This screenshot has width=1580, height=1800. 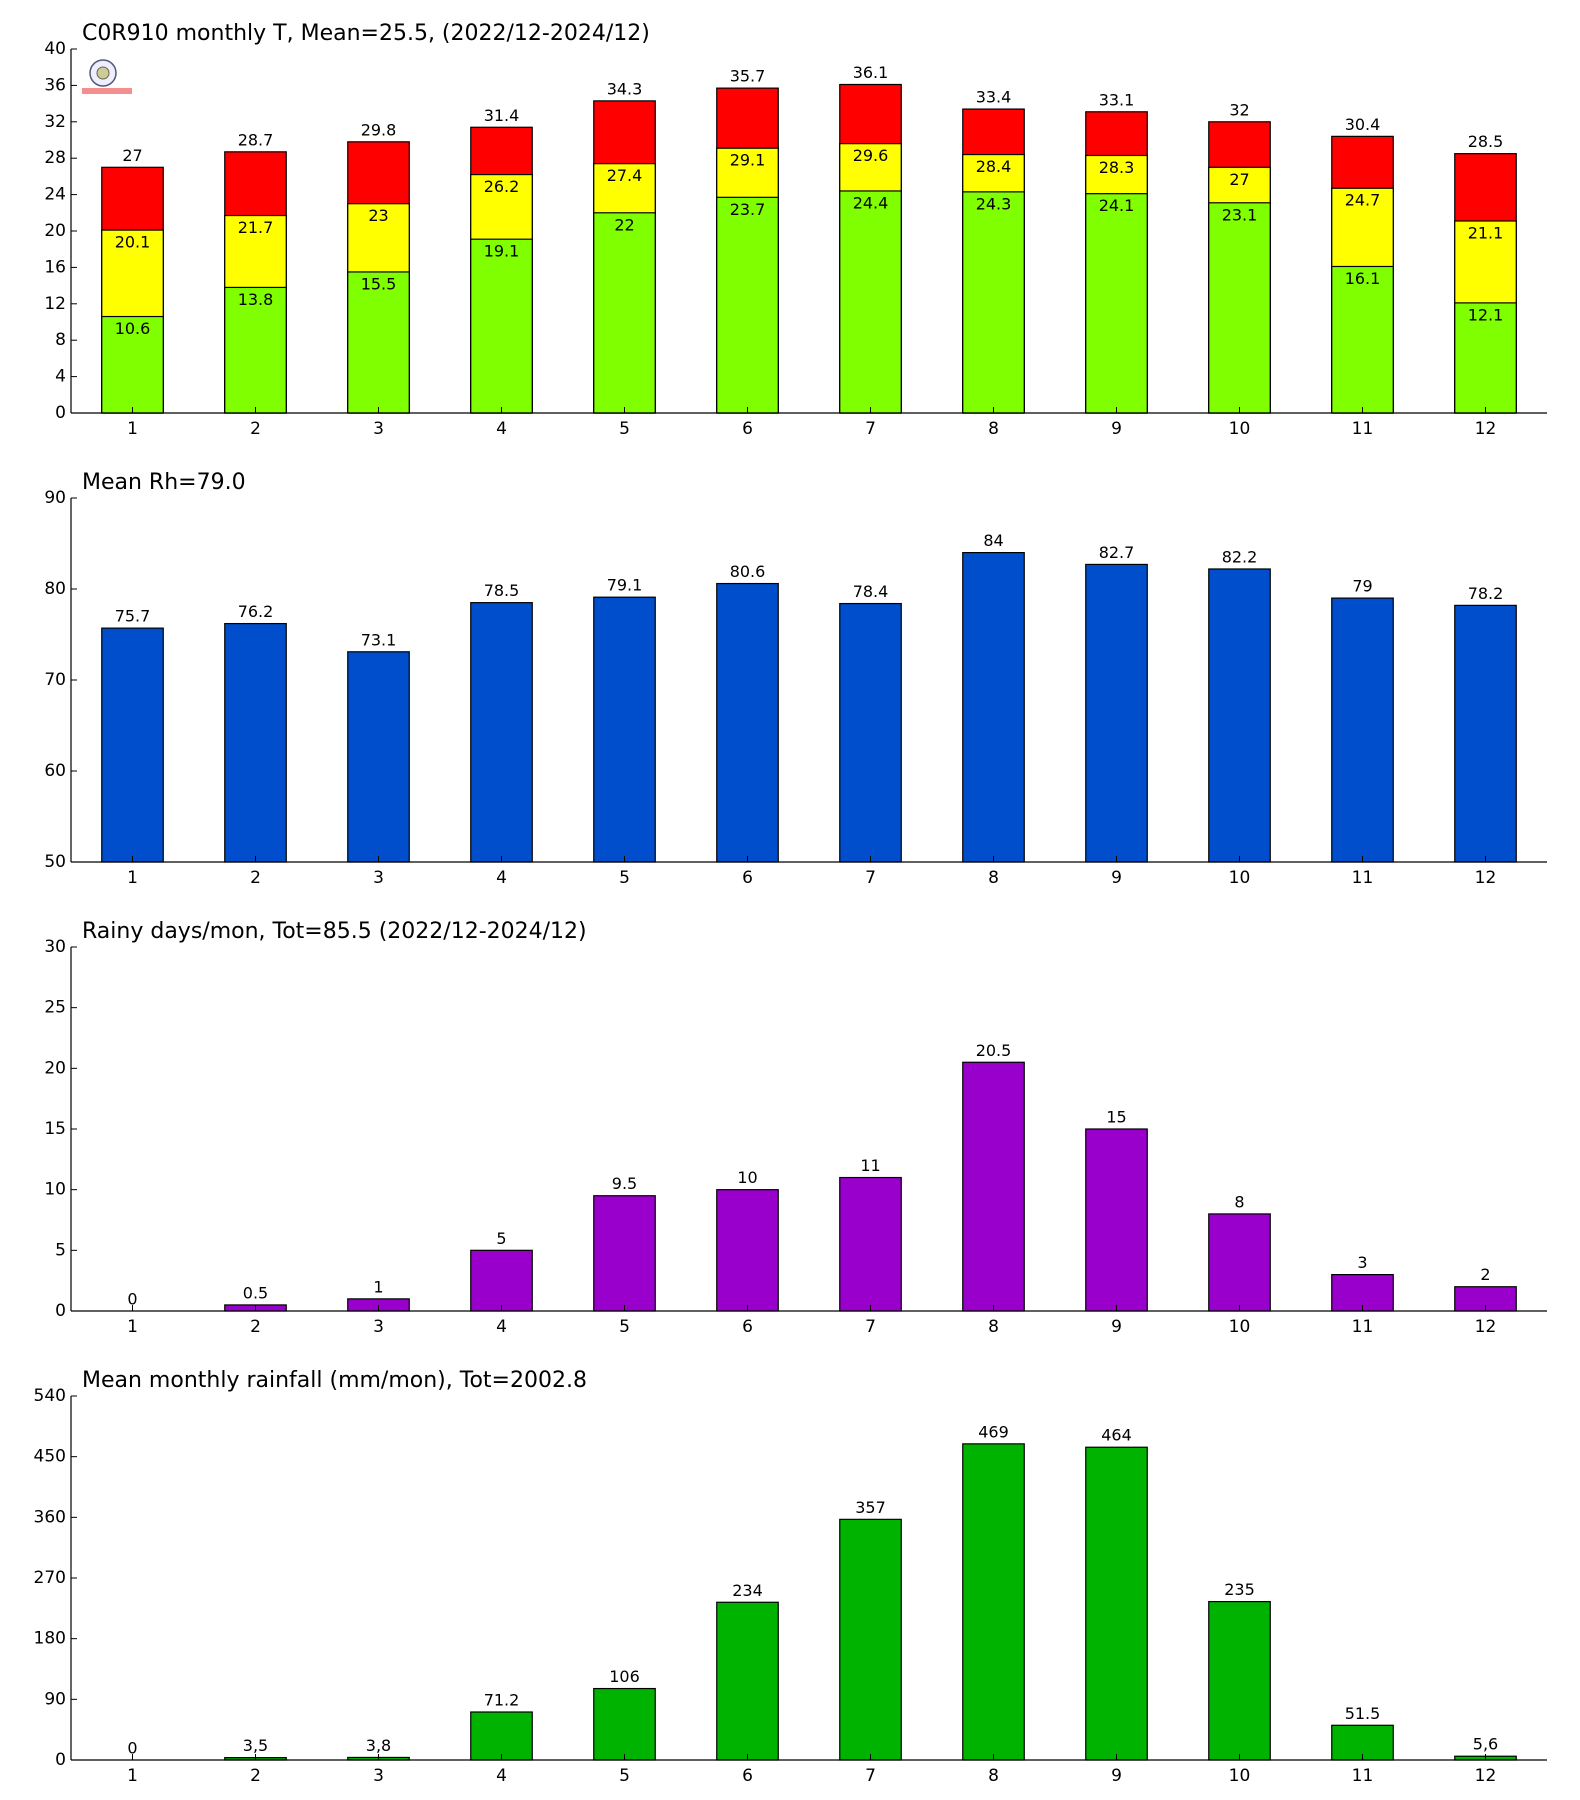 What do you see at coordinates (55, 85) in the screenshot?
I see `y-tick-label: 36` at bounding box center [55, 85].